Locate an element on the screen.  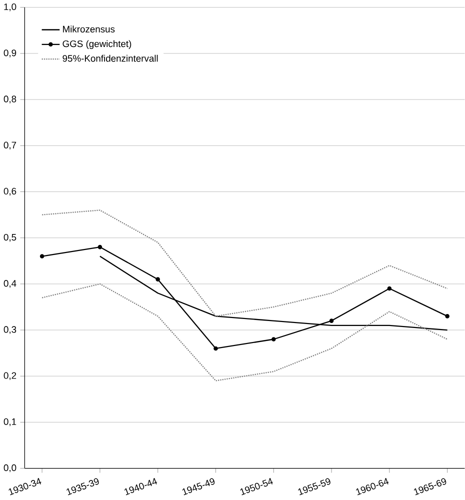
legend-label: GGS (gewichtet) is located at coordinates (97, 44).